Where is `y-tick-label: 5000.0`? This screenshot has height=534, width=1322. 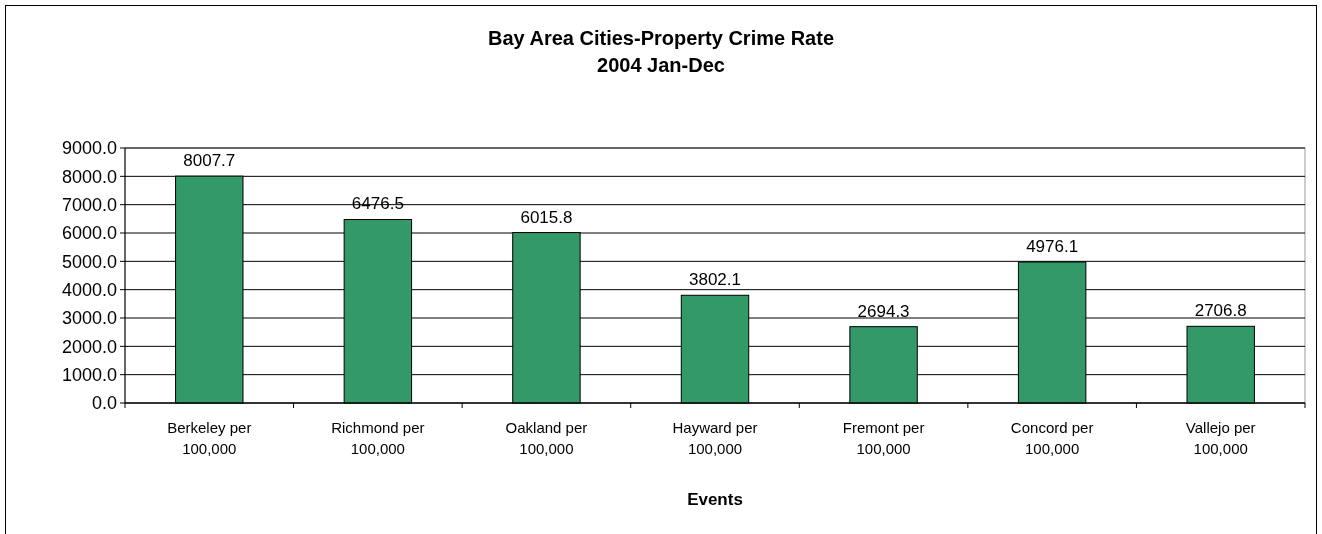
y-tick-label: 5000.0 is located at coordinates (89, 261).